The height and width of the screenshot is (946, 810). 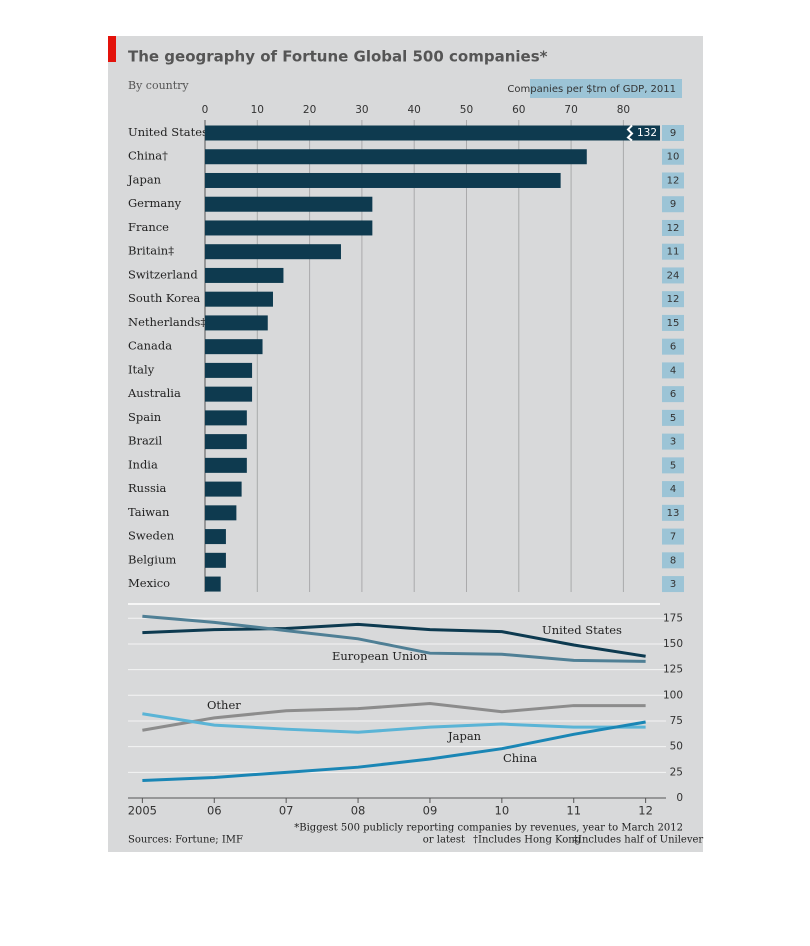 I want to click on value-label: 132, so click(x=647, y=133).